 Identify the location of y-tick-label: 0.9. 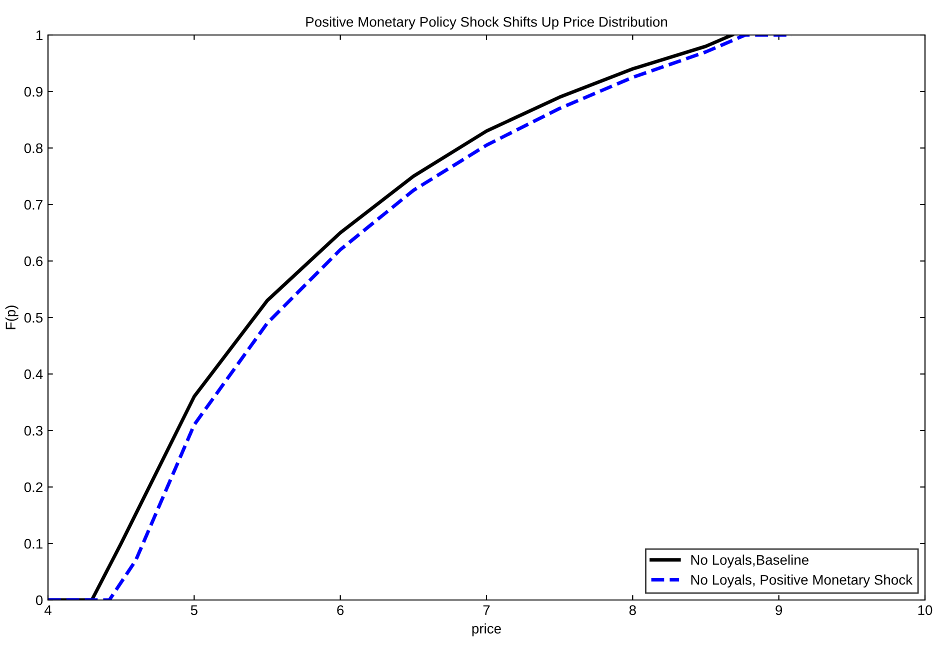
(33, 91).